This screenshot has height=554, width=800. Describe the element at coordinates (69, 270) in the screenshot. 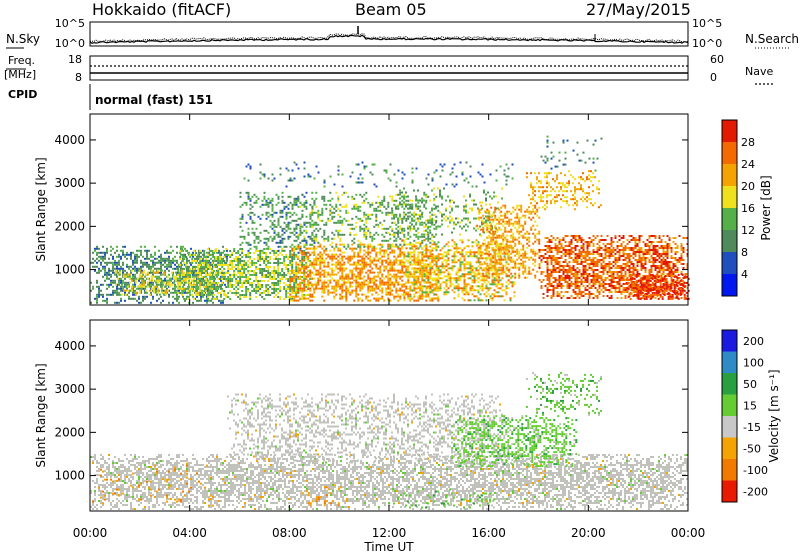

I see `power-ytick-label: 1000` at that location.